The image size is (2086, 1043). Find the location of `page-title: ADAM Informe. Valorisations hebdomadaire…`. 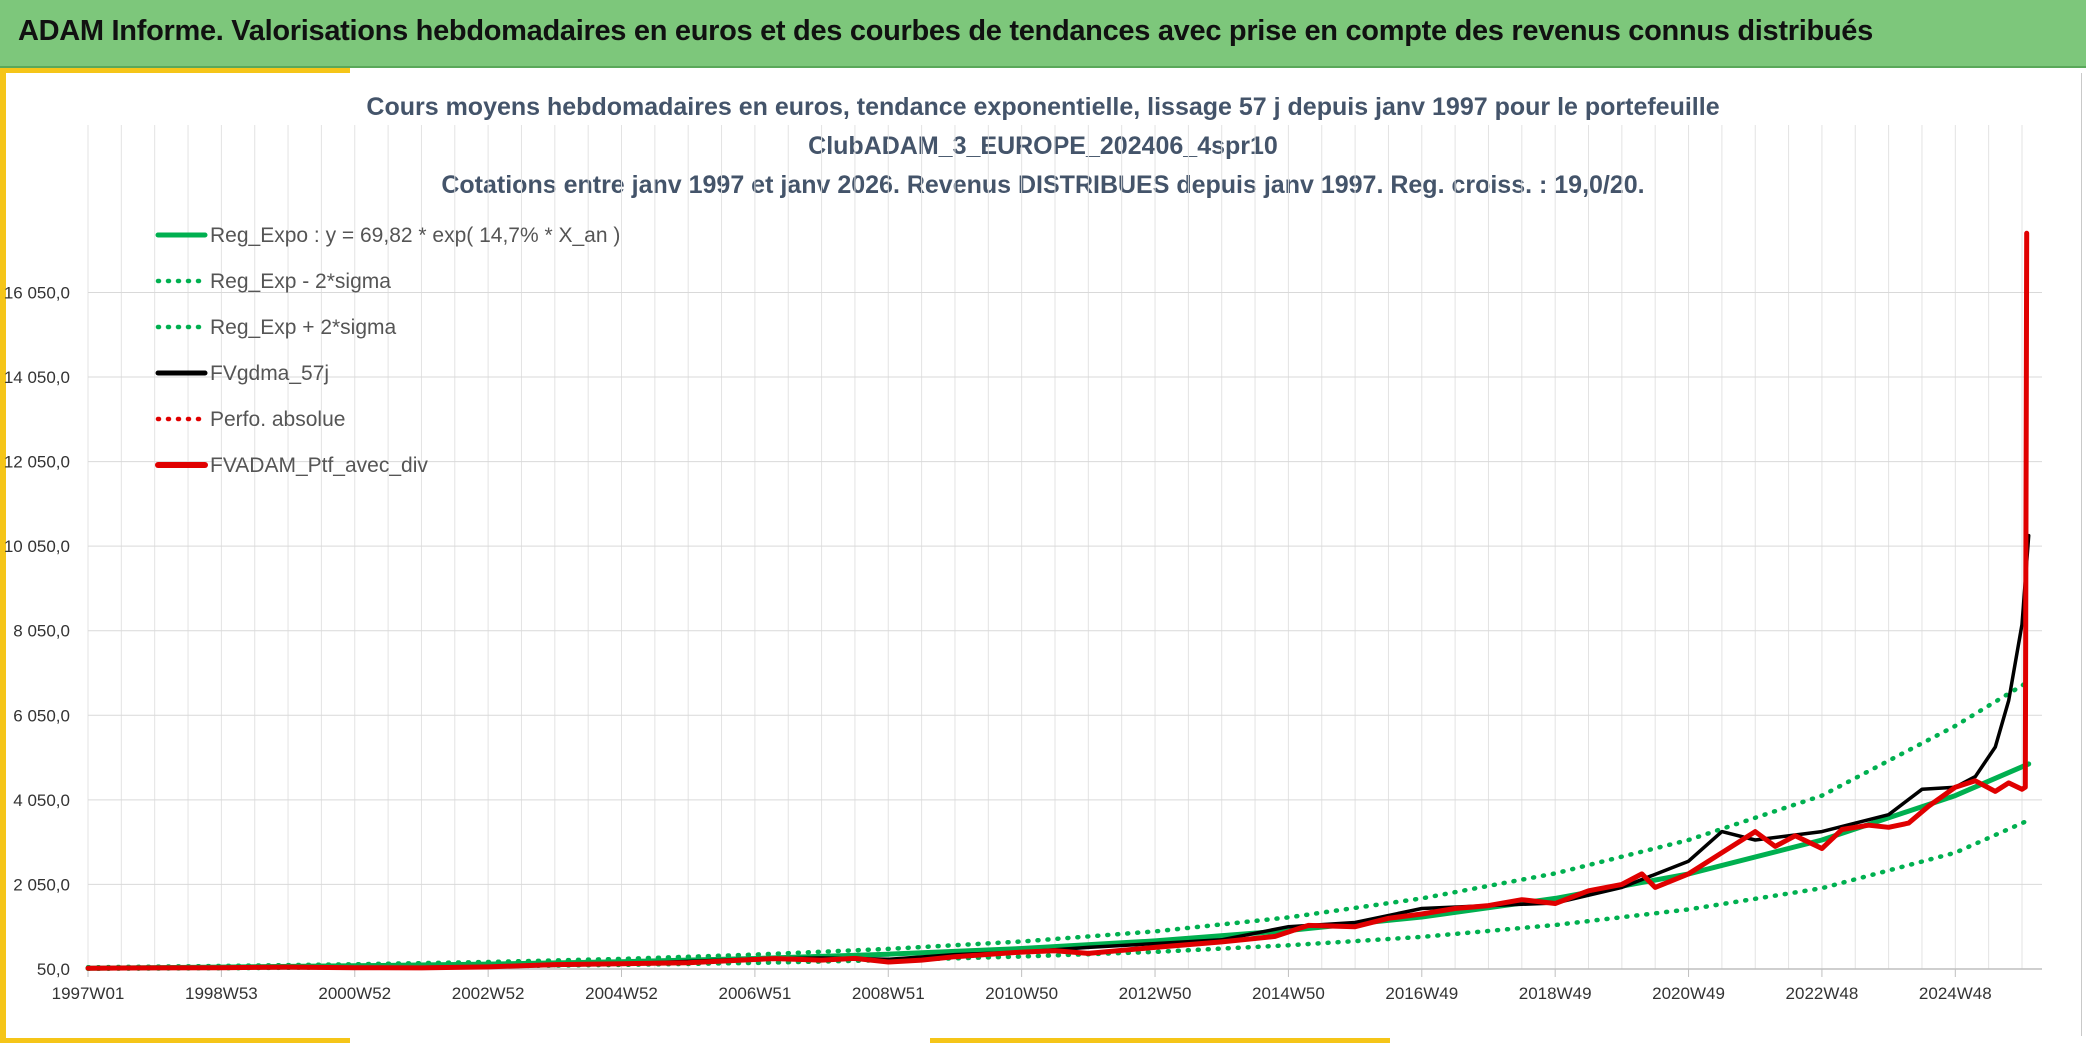

page-title: ADAM Informe. Valorisations hebdomadaire… is located at coordinates (945, 31).